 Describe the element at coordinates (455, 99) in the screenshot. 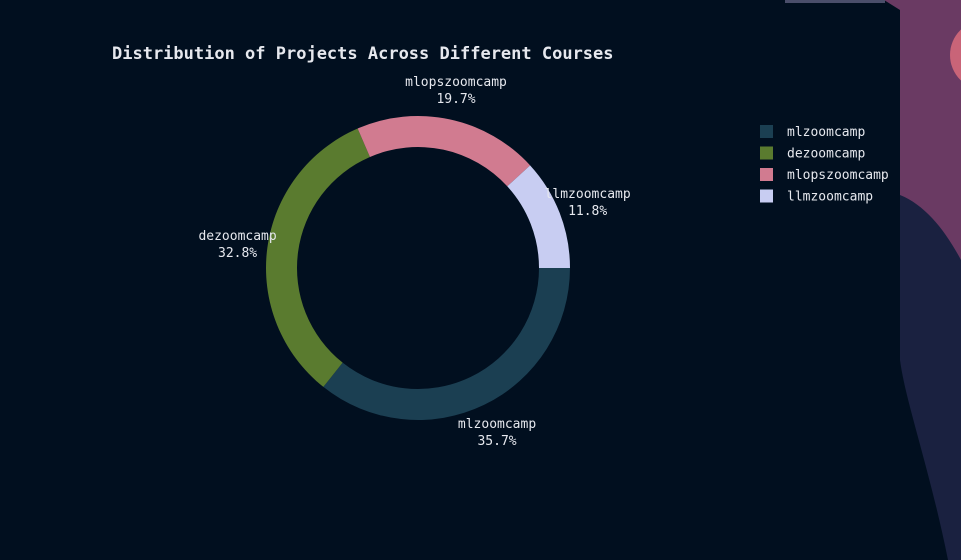

I see `slice-label-value: 19.7%` at that location.